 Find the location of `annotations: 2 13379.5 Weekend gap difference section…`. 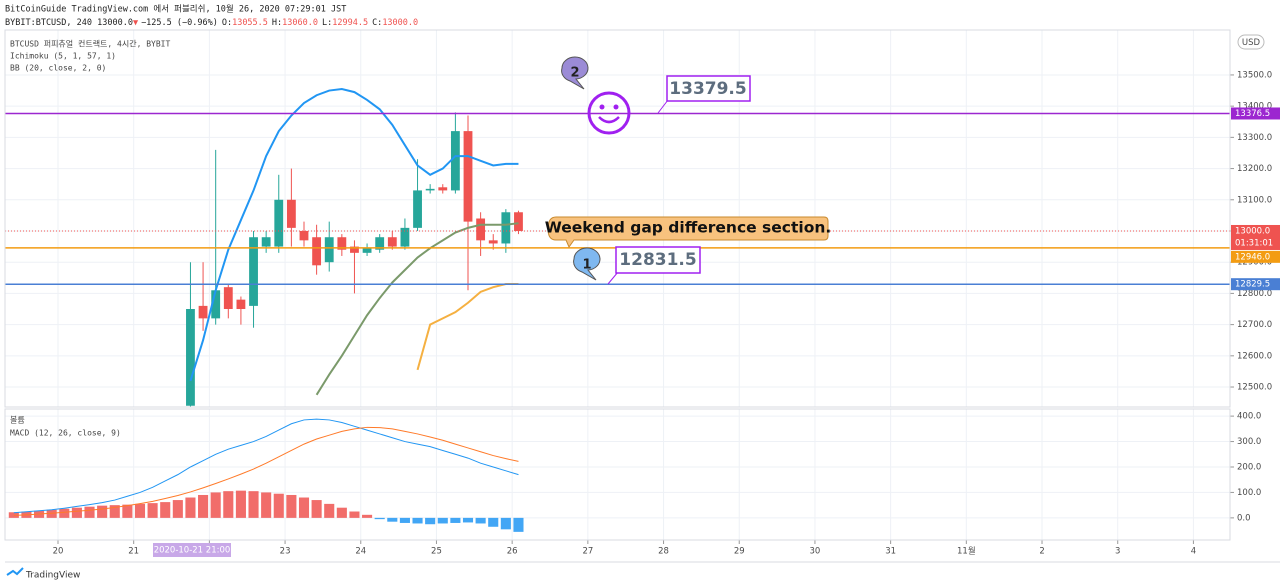

annotations: 2 13379.5 Weekend gap difference section… is located at coordinates (688, 170).